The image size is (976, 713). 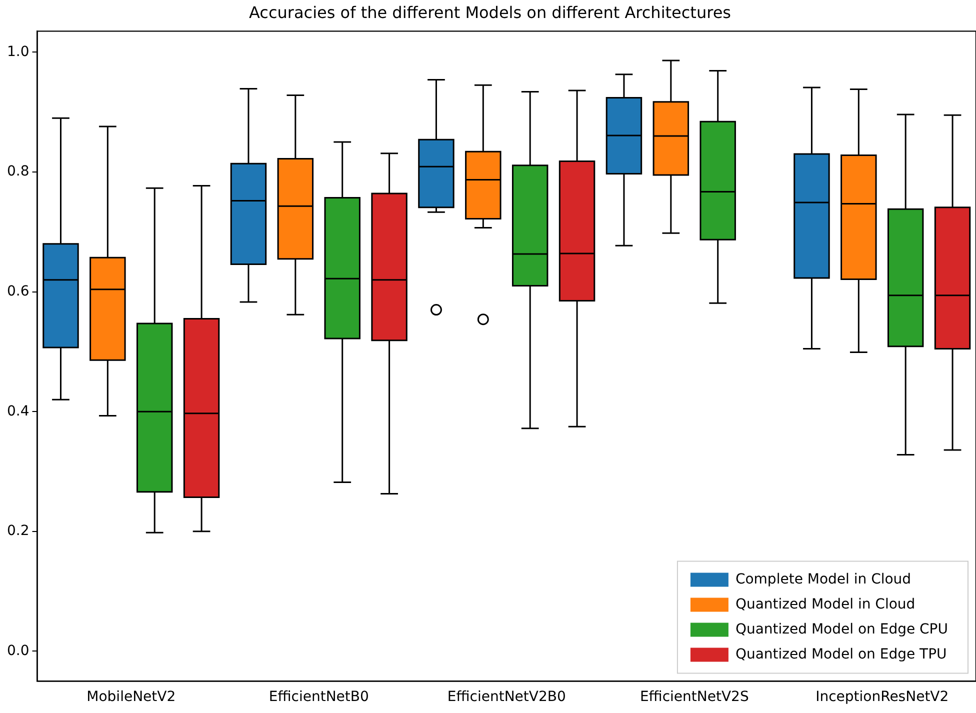 What do you see at coordinates (318, 697) in the screenshot?
I see `x-tick-label: EfficientNetB0` at bounding box center [318, 697].